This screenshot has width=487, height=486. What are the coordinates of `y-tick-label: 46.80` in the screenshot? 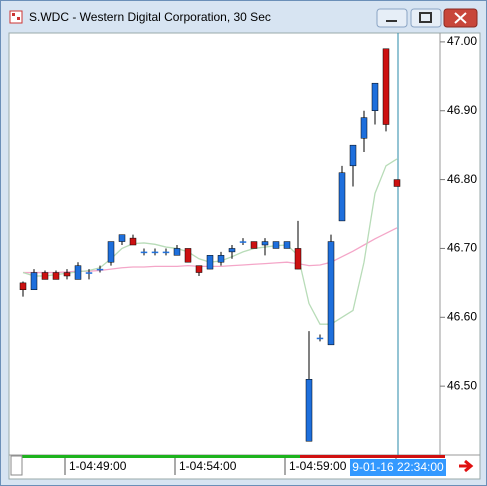 It's located at (462, 179).